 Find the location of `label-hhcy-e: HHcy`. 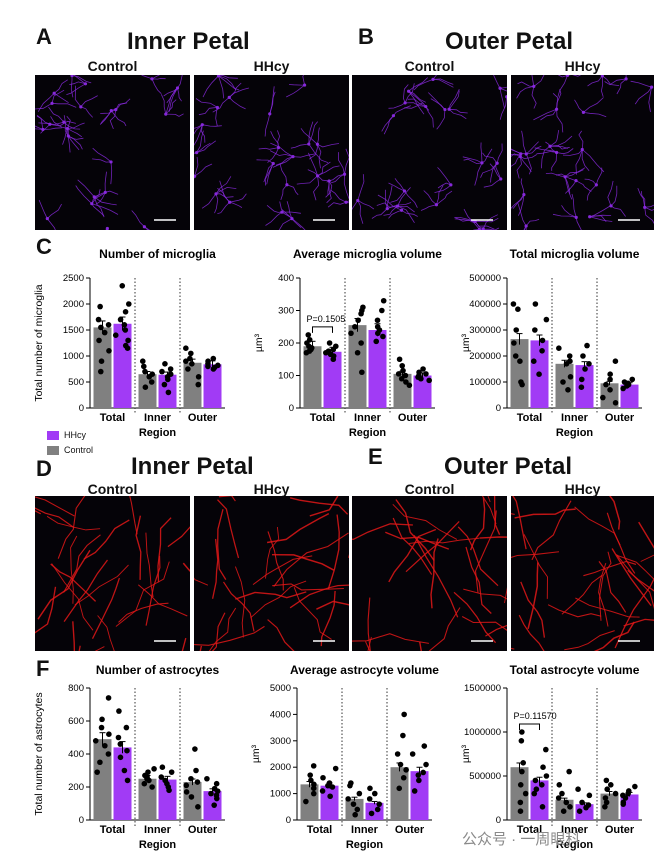

label-hhcy-e: HHcy is located at coordinates (582, 489).